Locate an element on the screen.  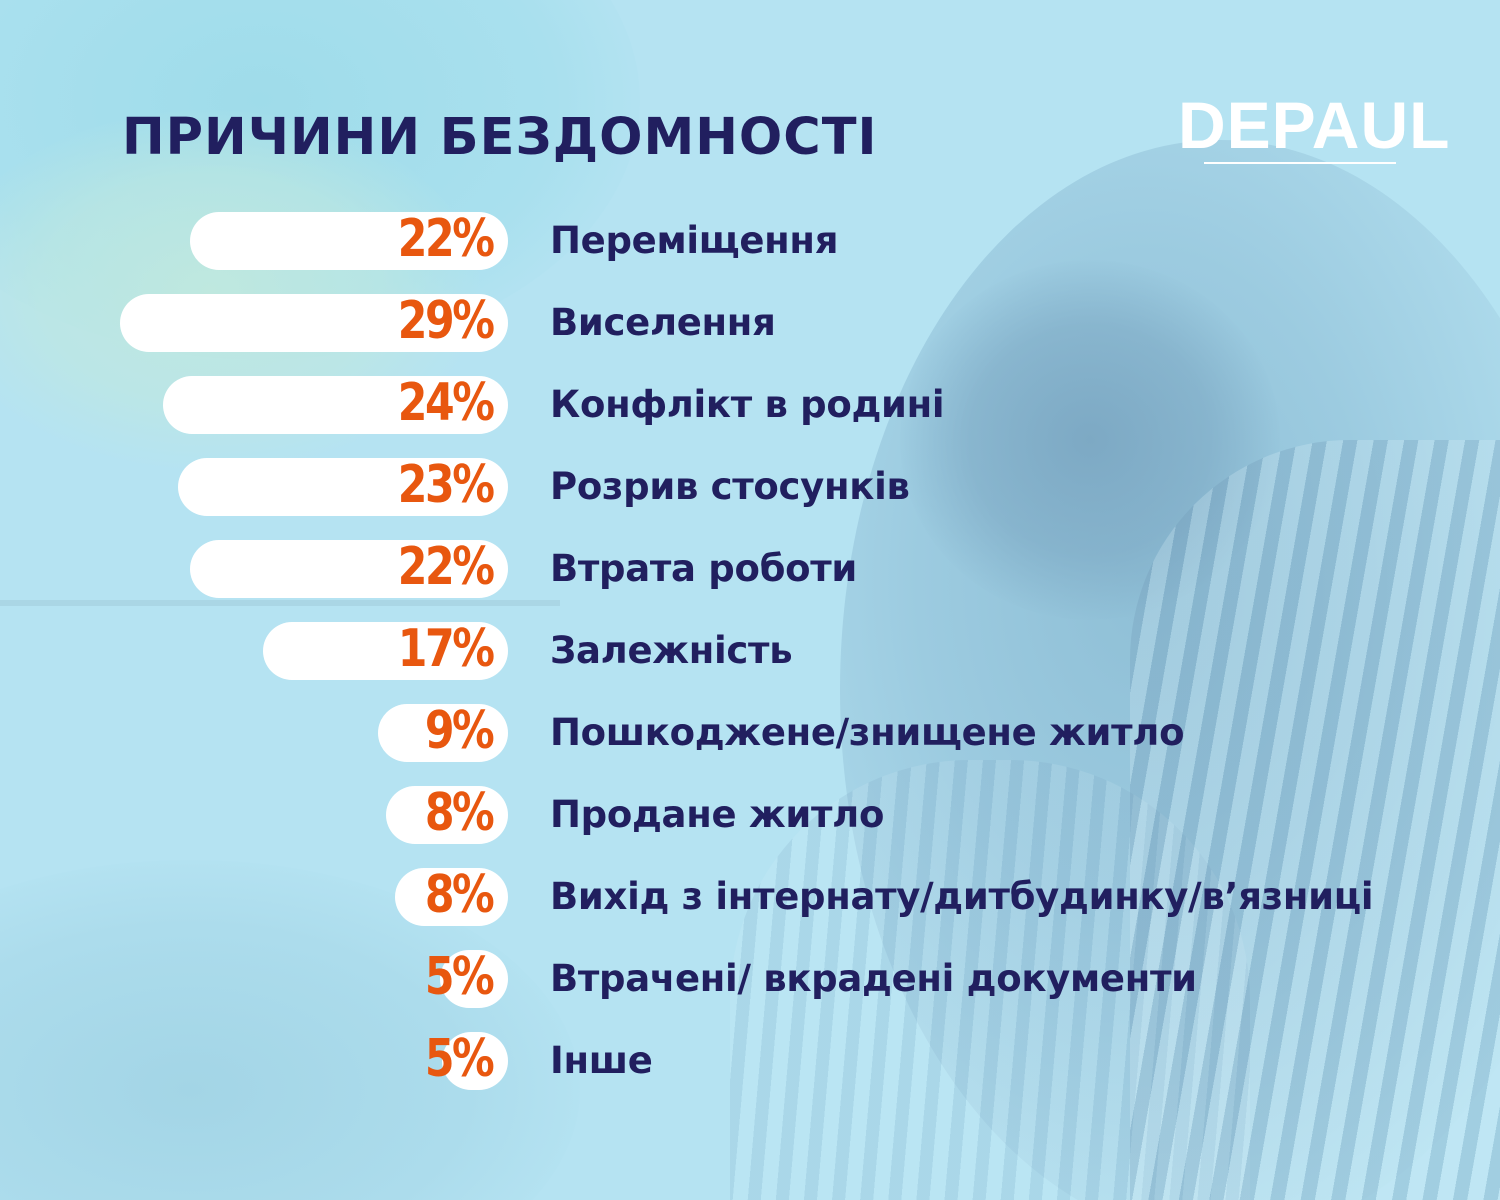
background-stripes is located at coordinates (990, 980).